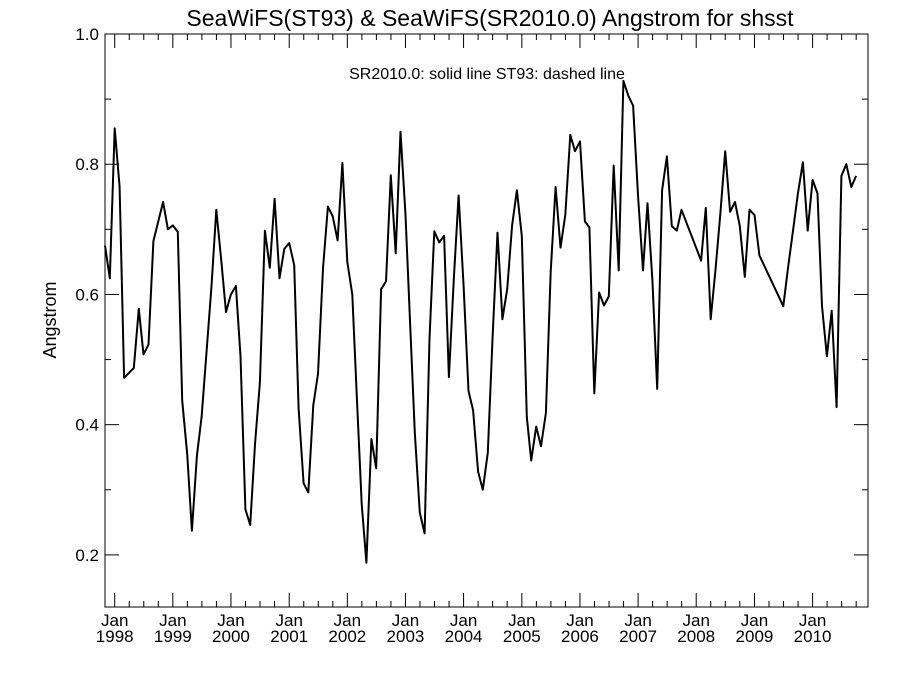 The height and width of the screenshot is (675, 900). What do you see at coordinates (231, 636) in the screenshot?
I see `x-tick-year-label: 2000` at bounding box center [231, 636].